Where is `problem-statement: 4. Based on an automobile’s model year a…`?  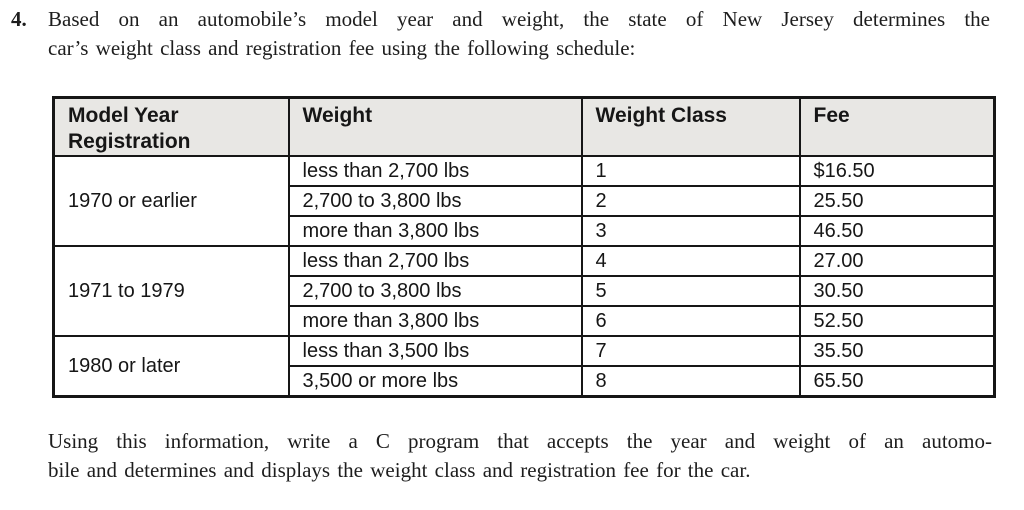
problem-statement: 4. Based on an automobile’s model year a… is located at coordinates (500, 34).